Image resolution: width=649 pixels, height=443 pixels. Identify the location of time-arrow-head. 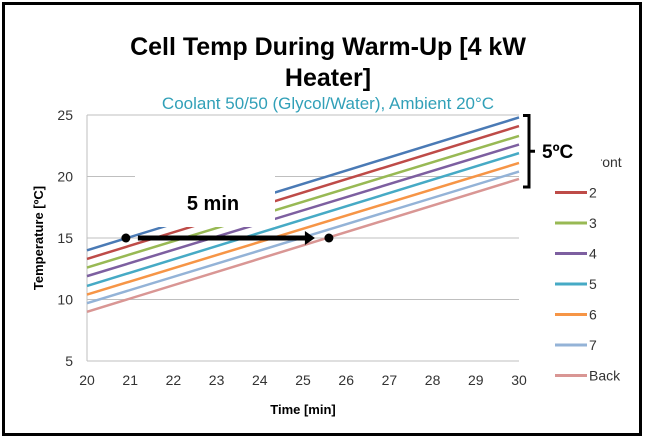
(309, 238).